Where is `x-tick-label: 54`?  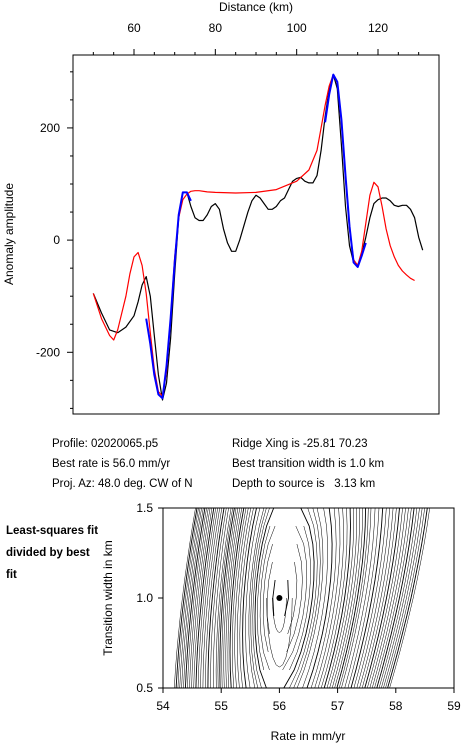
x-tick-label: 54 is located at coordinates (163, 706).